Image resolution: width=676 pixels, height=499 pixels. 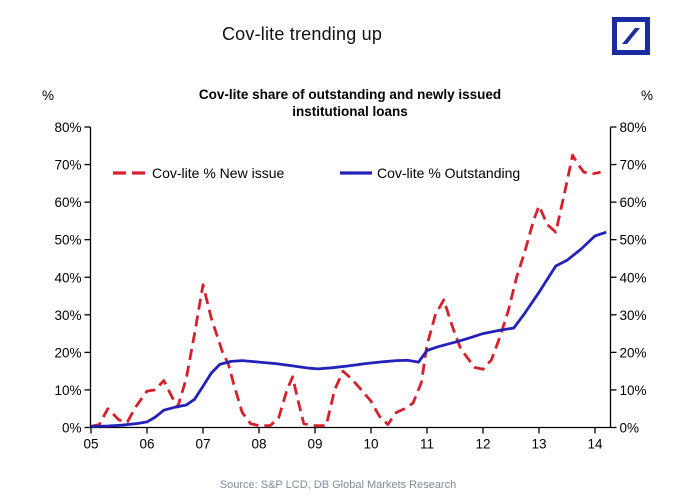 What do you see at coordinates (67, 165) in the screenshot?
I see `y-tick-label-left: 70%` at bounding box center [67, 165].